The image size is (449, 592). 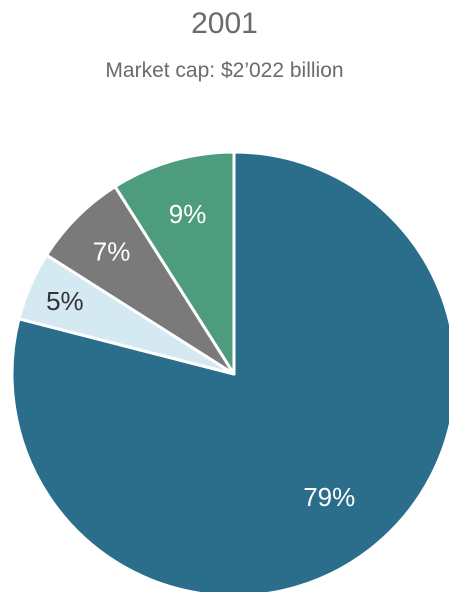 I want to click on pie-slice-label: 9%, so click(x=188, y=214).